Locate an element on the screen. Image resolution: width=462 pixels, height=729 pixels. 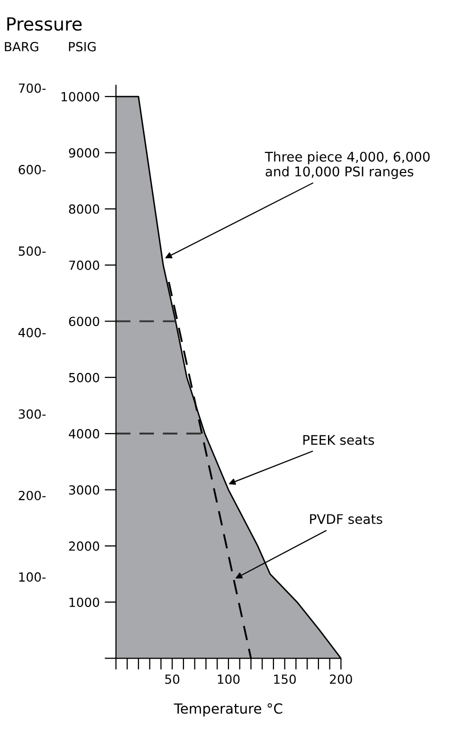
y-tick-label: 3000 is located at coordinates (84, 490).